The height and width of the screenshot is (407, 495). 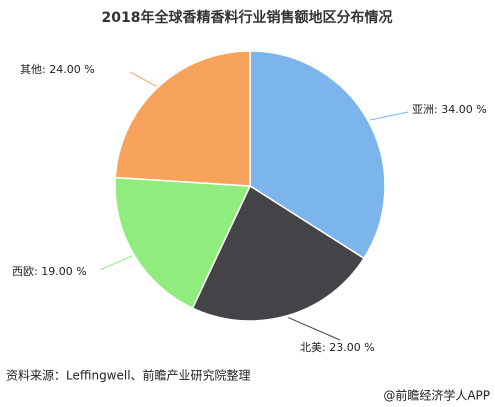 What do you see at coordinates (436, 395) in the screenshot?
I see `footer: @前瞻经济学人APP` at bounding box center [436, 395].